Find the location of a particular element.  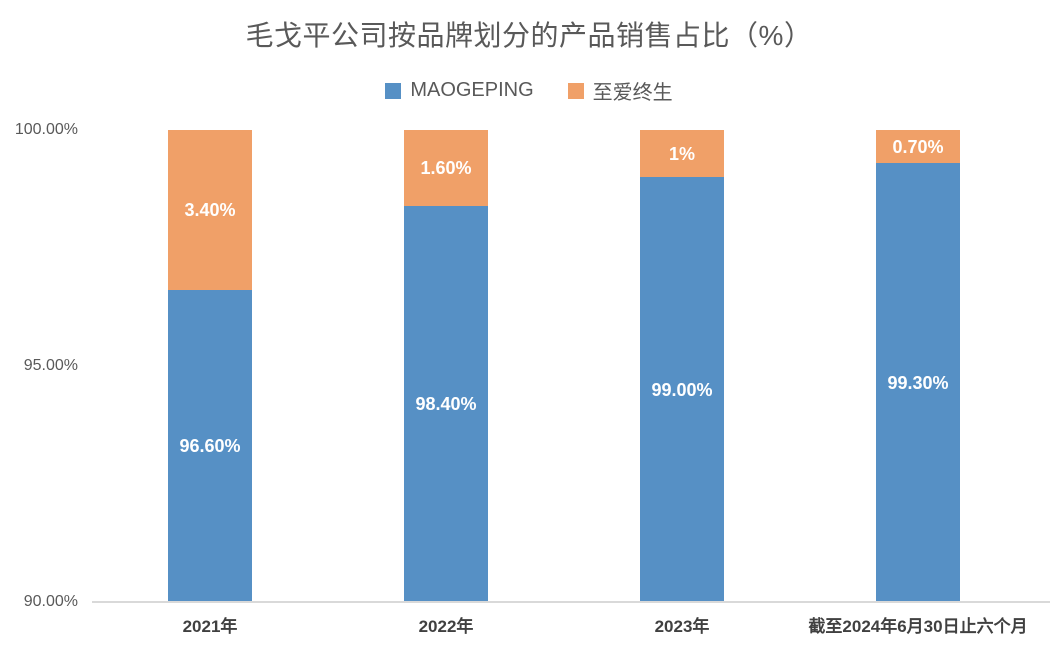

y-tick-label: 95.00% is located at coordinates (50, 365).